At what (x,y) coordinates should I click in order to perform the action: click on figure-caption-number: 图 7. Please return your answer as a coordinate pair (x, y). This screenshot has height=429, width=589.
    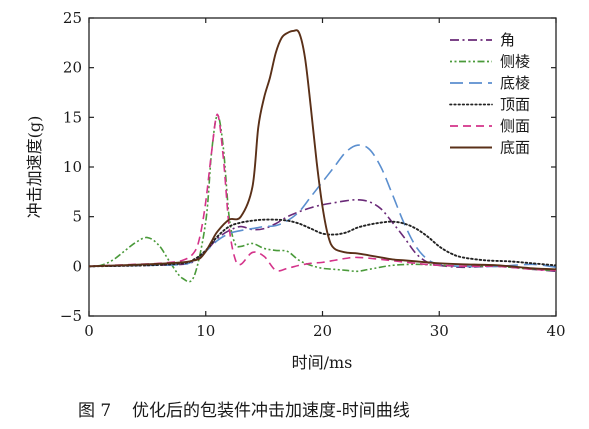
    Looking at the image, I should click on (94, 411).